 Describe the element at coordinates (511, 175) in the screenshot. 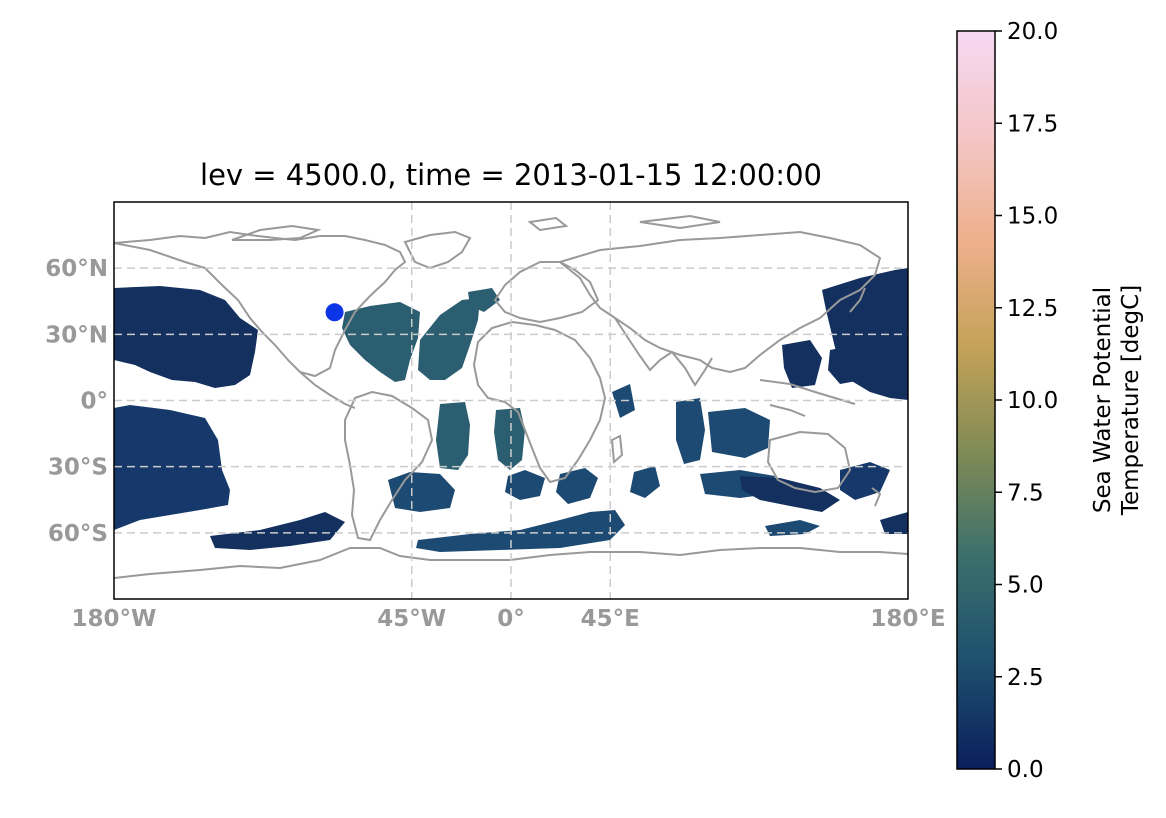

I see `map-title: lev = 4500.0, time = 2013-01-15 12:00:00` at that location.